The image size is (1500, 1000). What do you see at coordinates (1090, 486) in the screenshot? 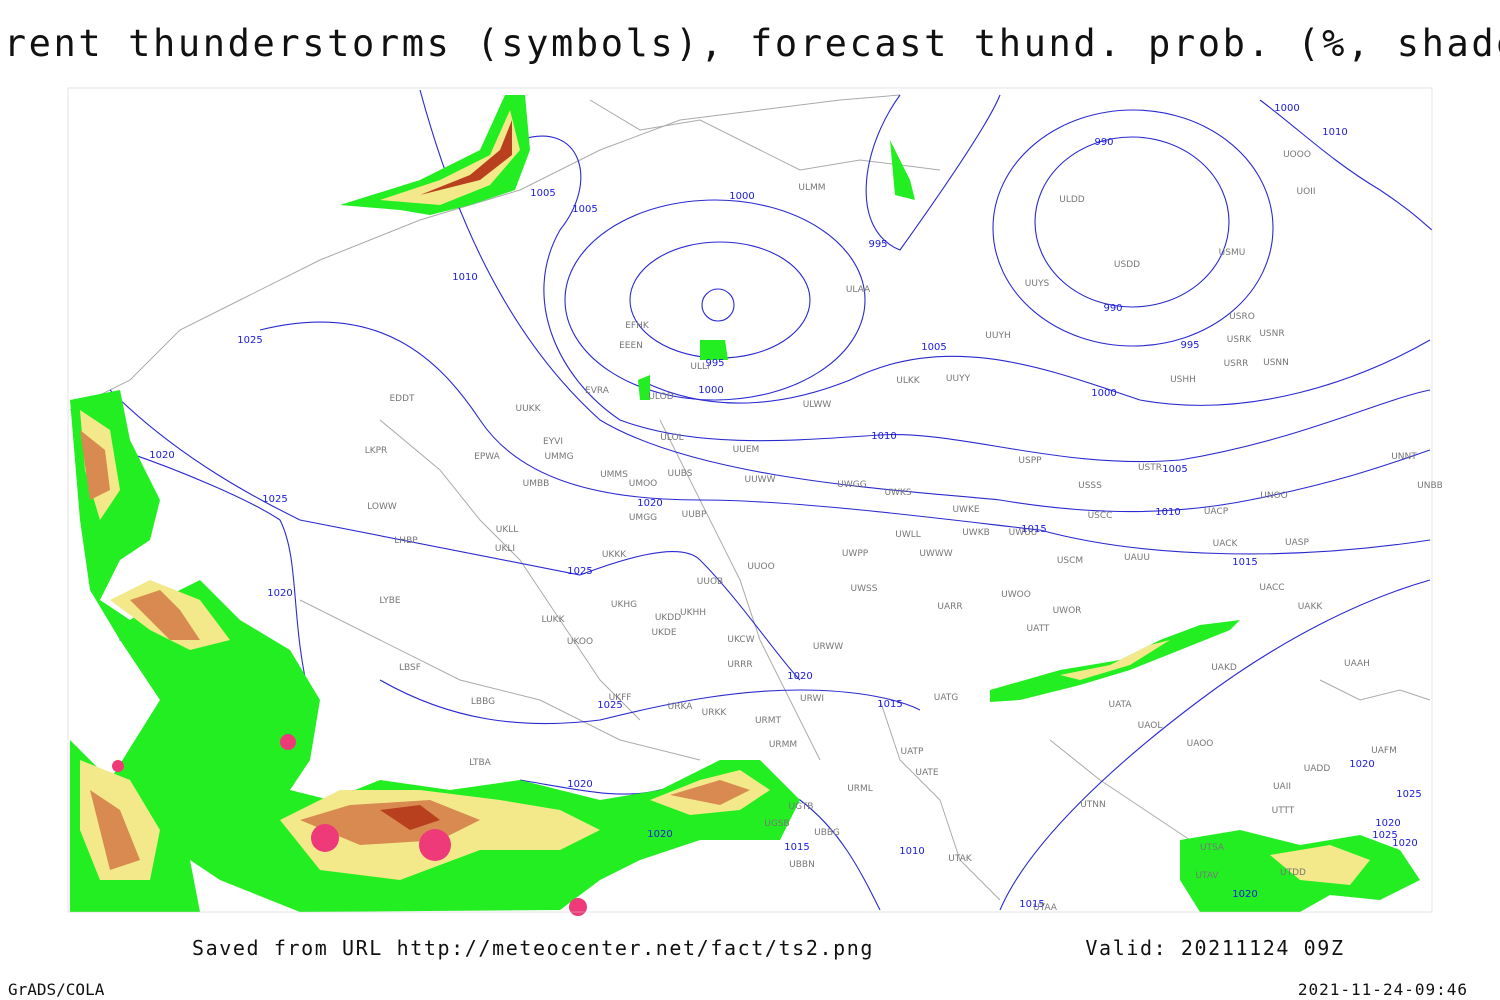
I see `station-label: USSS` at bounding box center [1090, 486].